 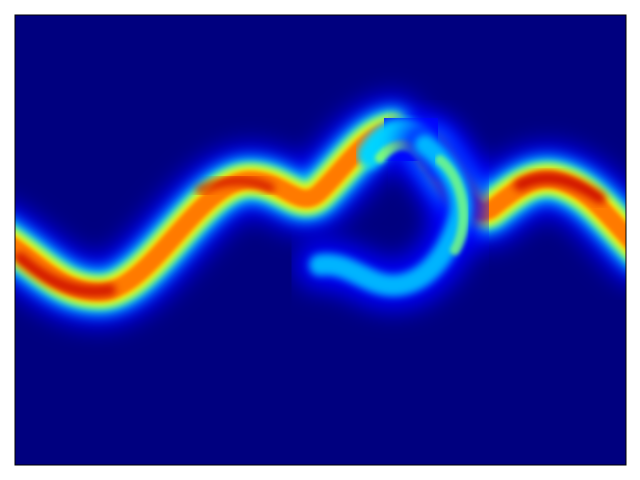 What do you see at coordinates (452, 205) in the screenshot?
I see `loop-right-green` at bounding box center [452, 205].